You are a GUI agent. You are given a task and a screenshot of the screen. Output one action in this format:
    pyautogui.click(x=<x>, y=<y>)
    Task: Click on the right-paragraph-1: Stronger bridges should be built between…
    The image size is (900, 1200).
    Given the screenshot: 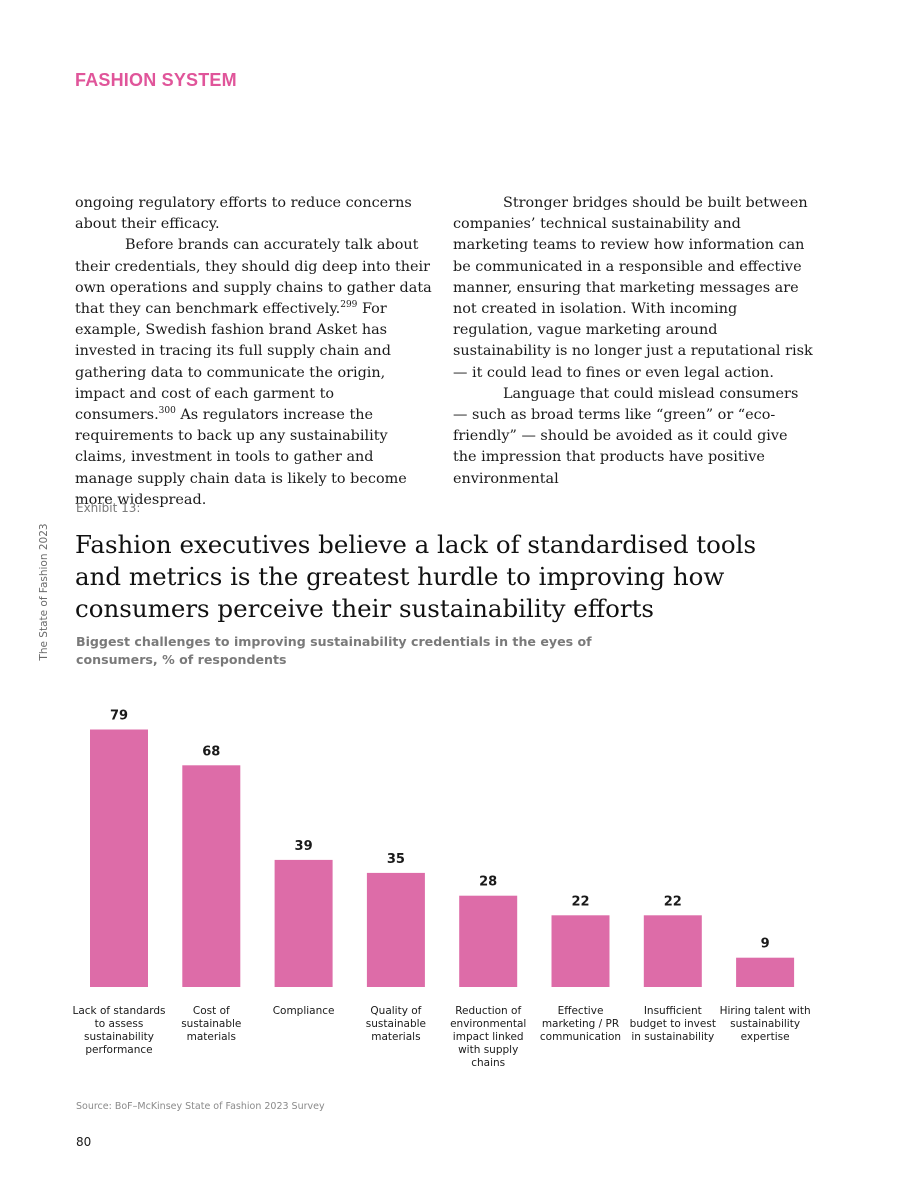 What is the action you would take?
    pyautogui.click(x=633, y=288)
    